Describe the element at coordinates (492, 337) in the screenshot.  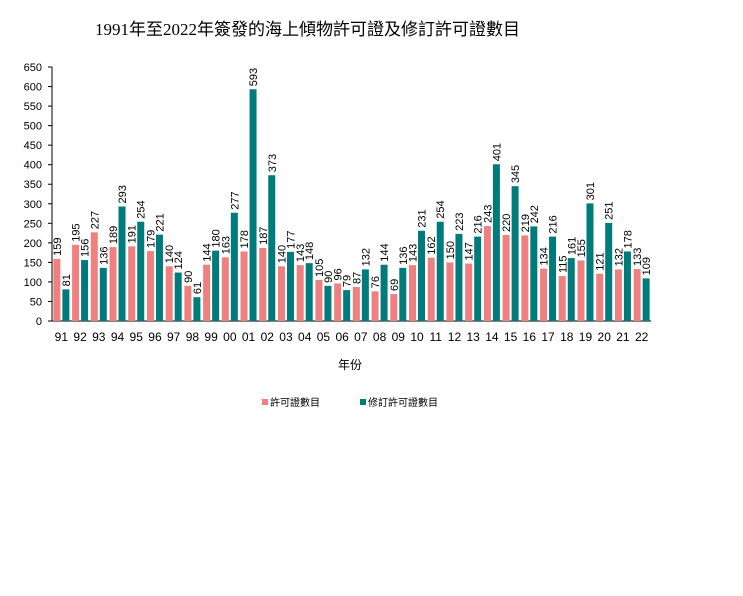
I see `x-tick-label: 14` at that location.